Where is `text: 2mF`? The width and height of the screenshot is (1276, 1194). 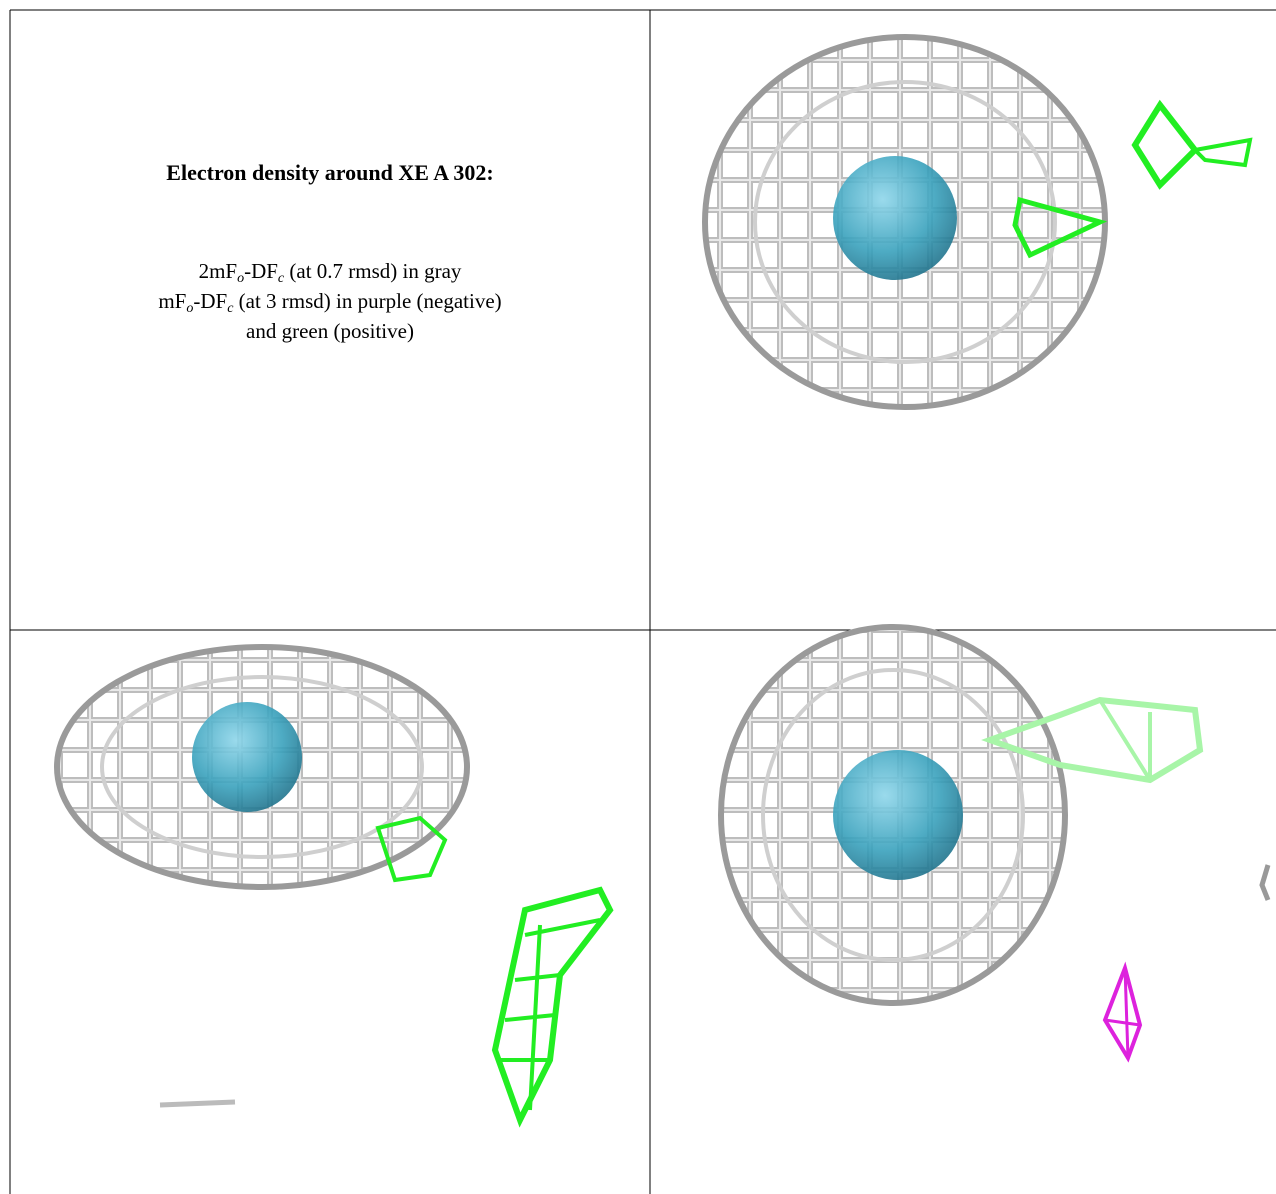 text: 2mF is located at coordinates (218, 271).